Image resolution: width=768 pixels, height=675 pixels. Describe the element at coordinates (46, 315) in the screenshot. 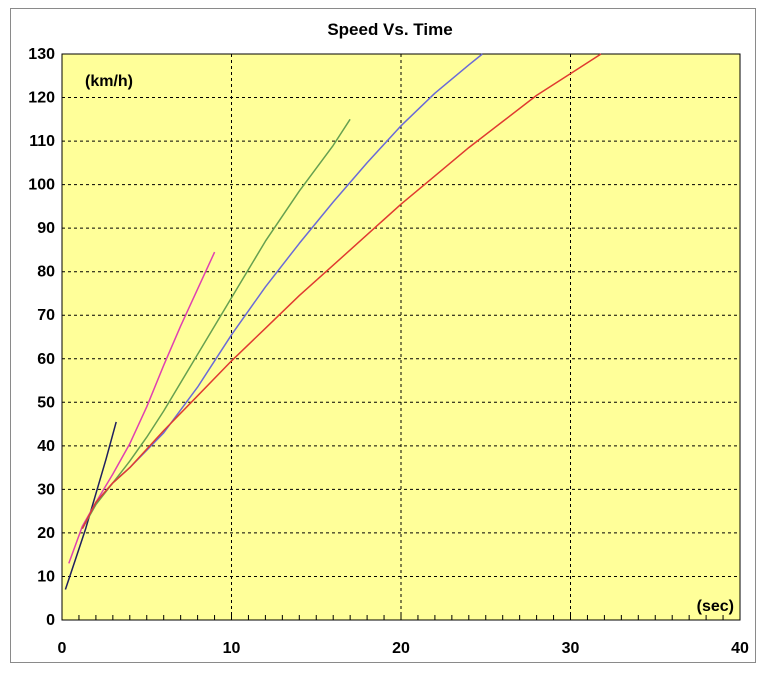

I see `y-tick-label: 70` at that location.